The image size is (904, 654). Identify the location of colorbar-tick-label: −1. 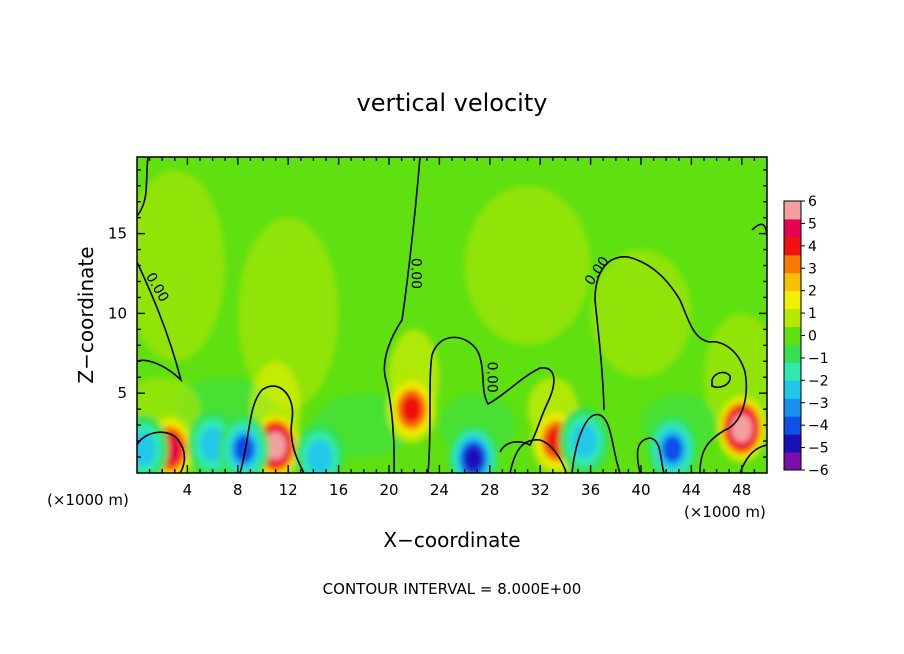
(818, 359).